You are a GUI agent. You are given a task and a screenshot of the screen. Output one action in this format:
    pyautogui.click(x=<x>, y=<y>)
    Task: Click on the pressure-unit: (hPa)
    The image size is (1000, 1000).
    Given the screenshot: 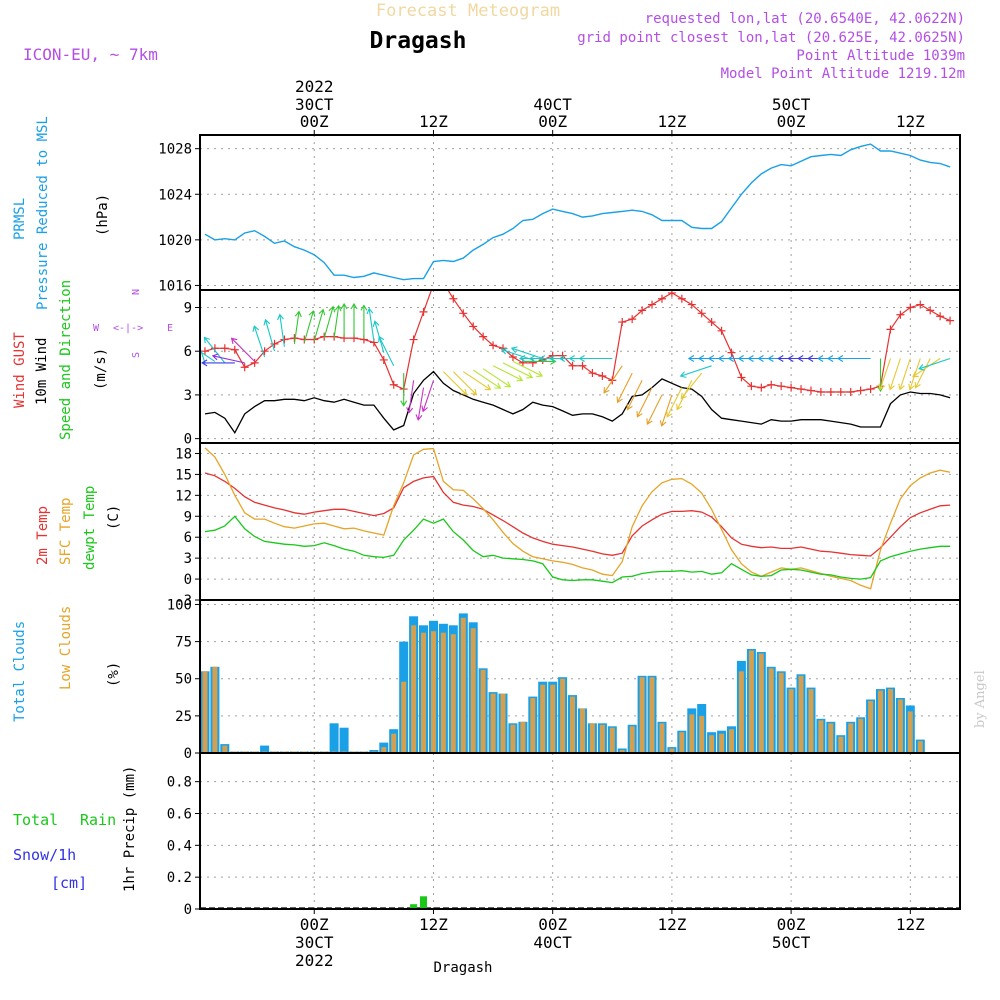 What is the action you would take?
    pyautogui.click(x=103, y=215)
    